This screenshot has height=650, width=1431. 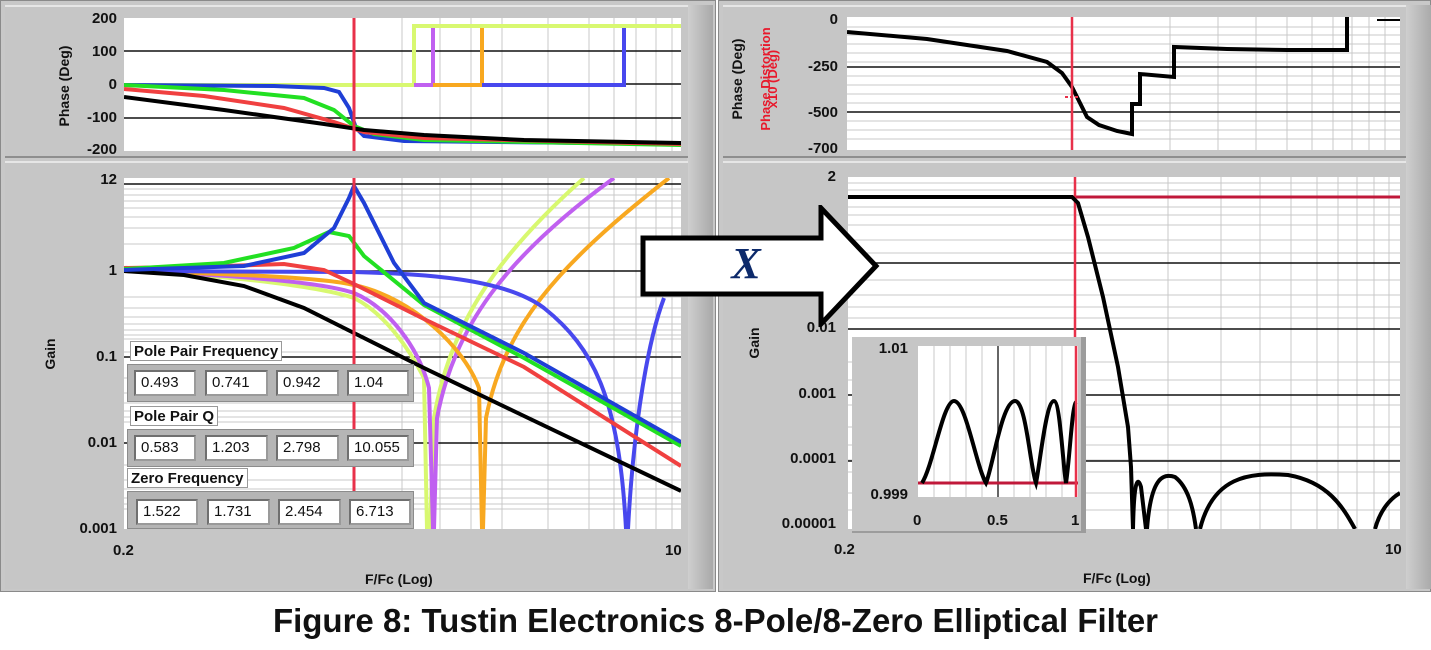 I want to click on pole-pair-q-input: 2.798, so click(x=307, y=448).